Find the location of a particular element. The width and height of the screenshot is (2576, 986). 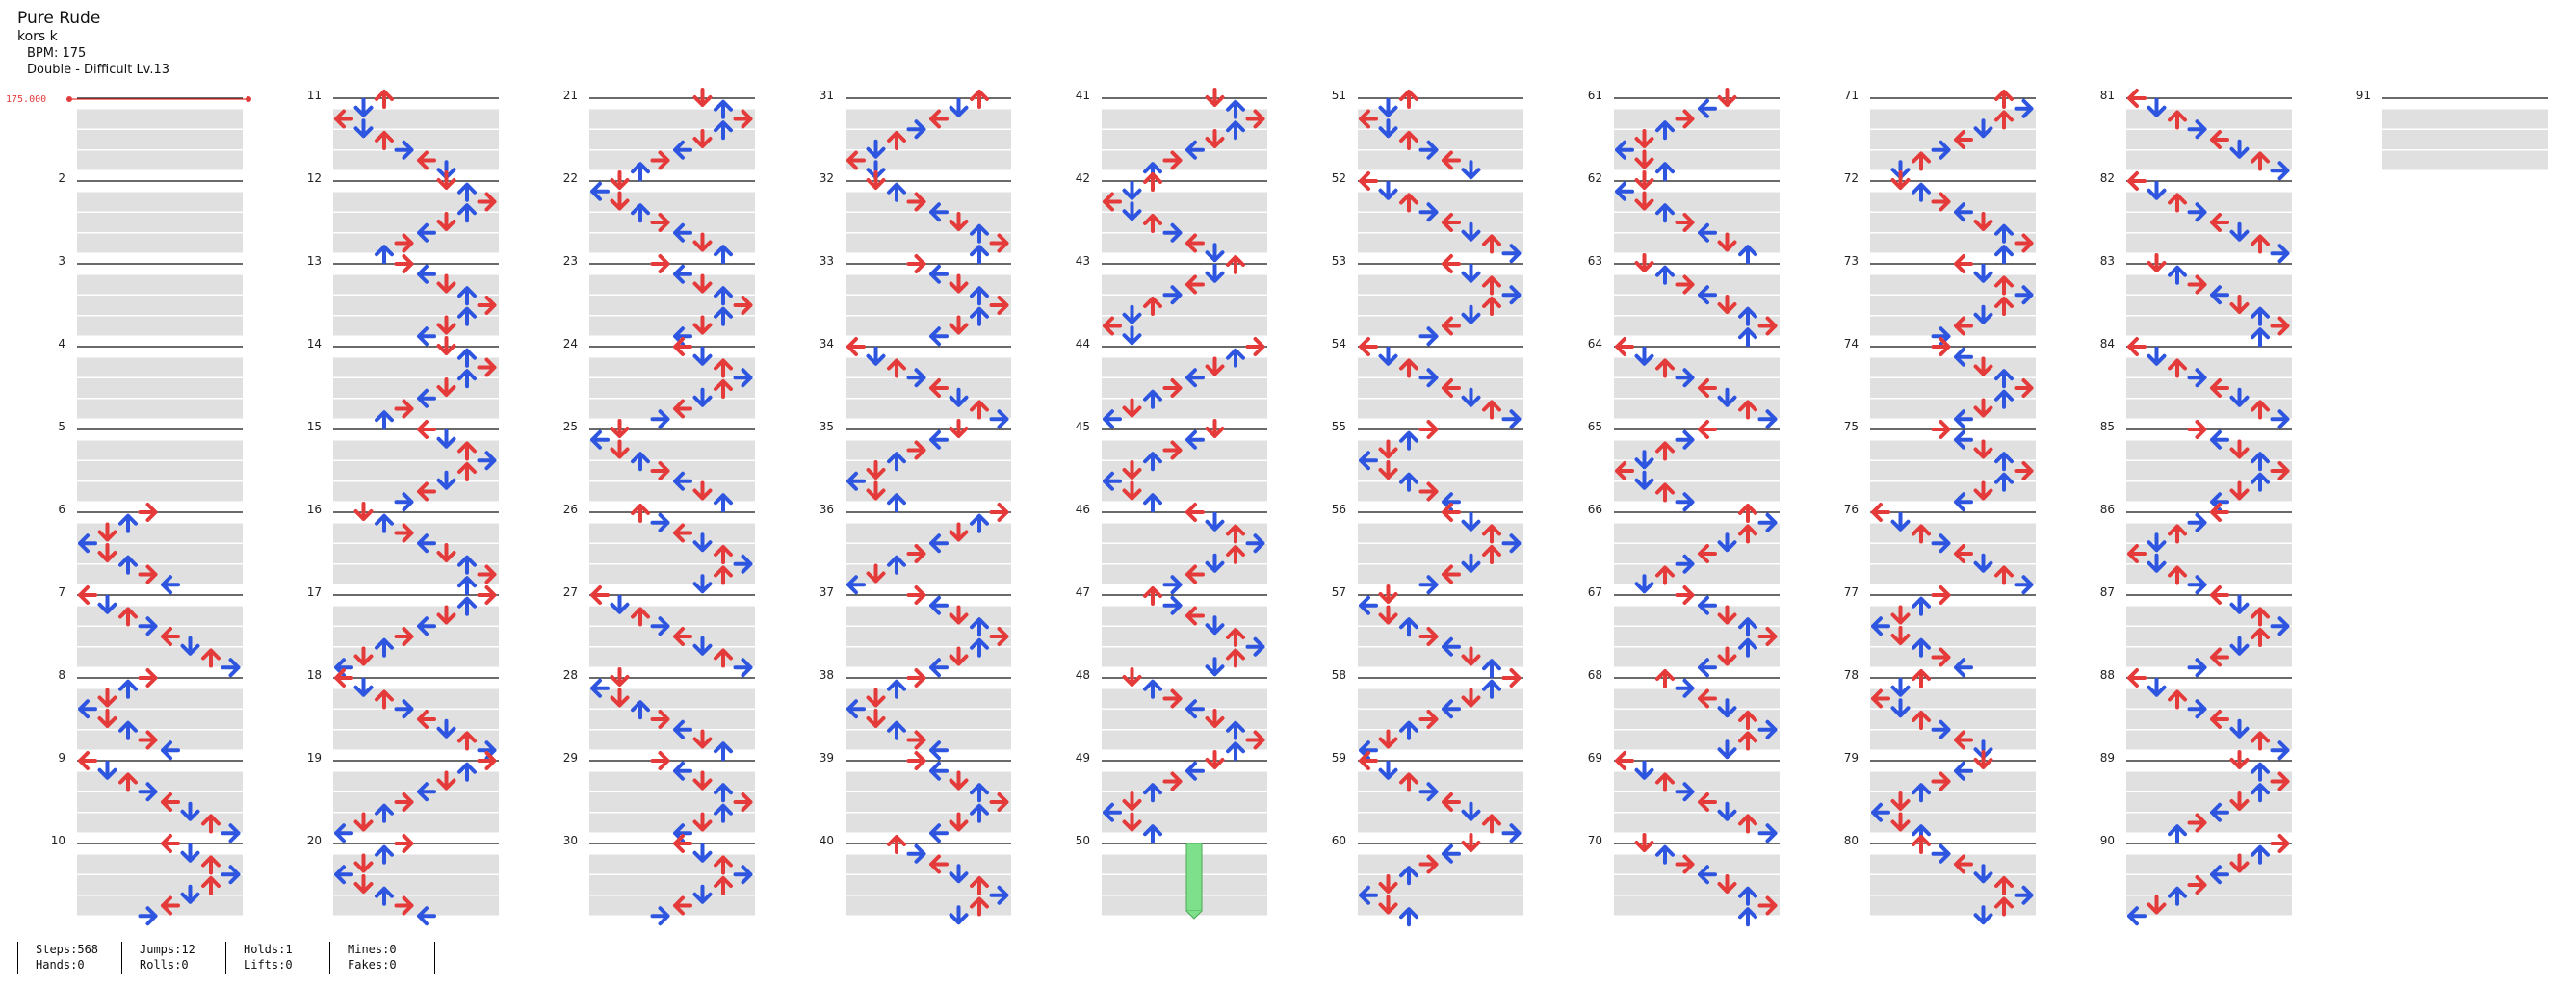

measure-number: 38 is located at coordinates (827, 675).